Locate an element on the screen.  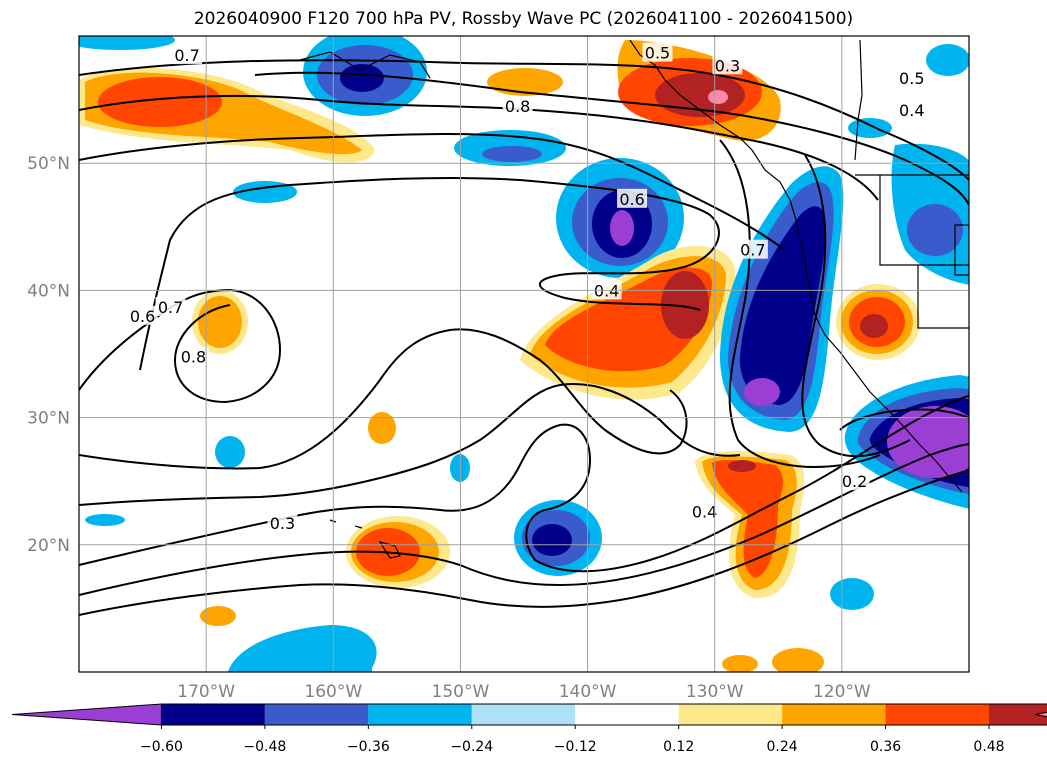
colorbar-frame is located at coordinates (603, 714).